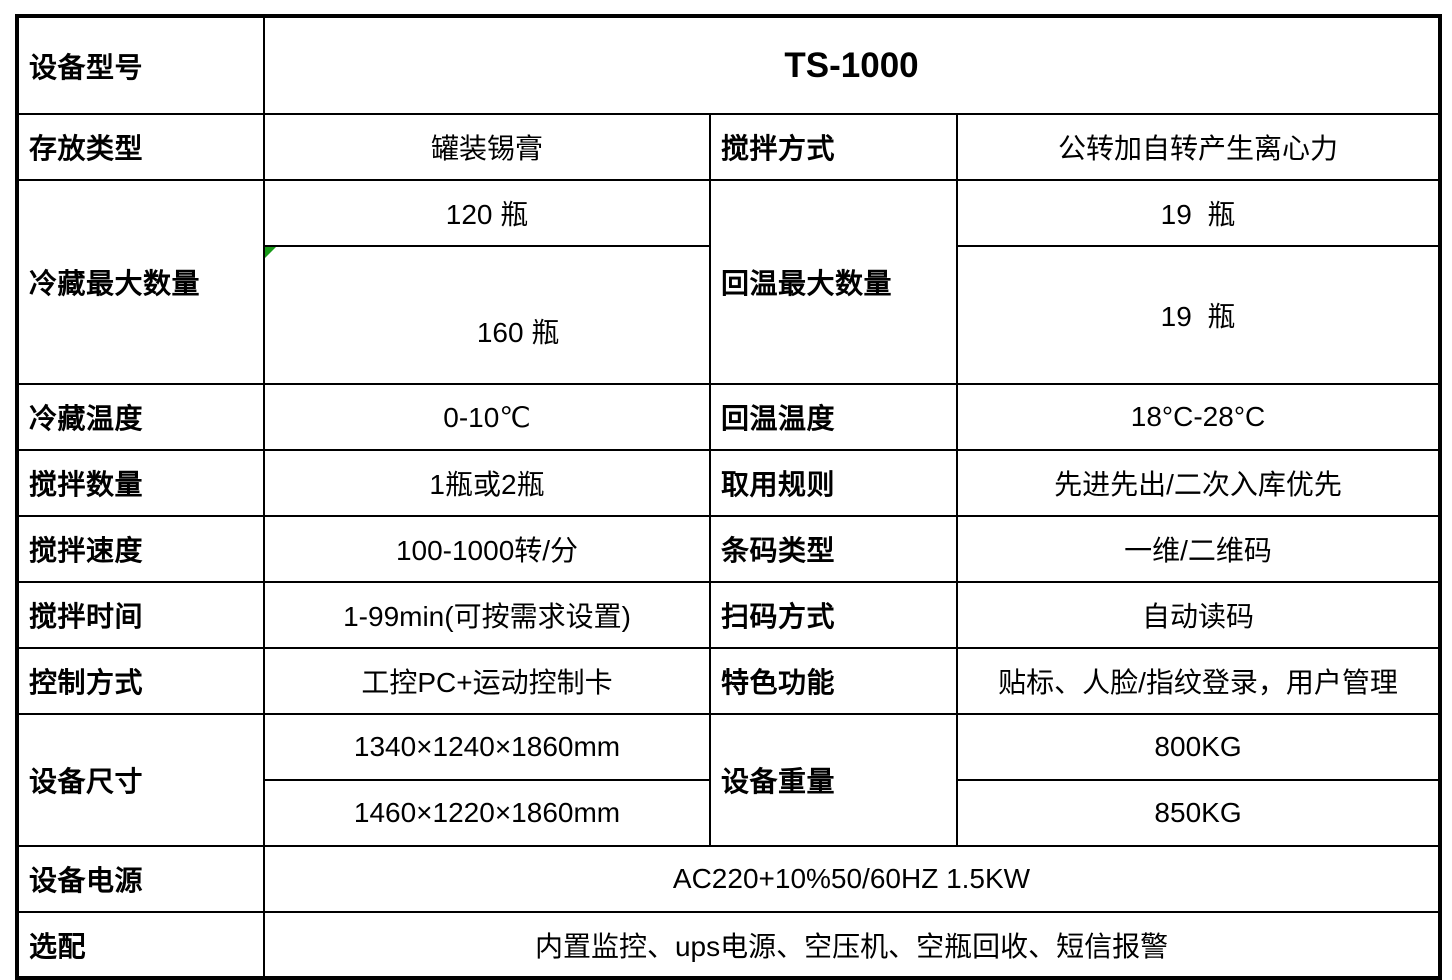 The width and height of the screenshot is (1452, 980). What do you see at coordinates (140, 780) in the screenshot?
I see `label-dimensions: 设备尺寸` at bounding box center [140, 780].